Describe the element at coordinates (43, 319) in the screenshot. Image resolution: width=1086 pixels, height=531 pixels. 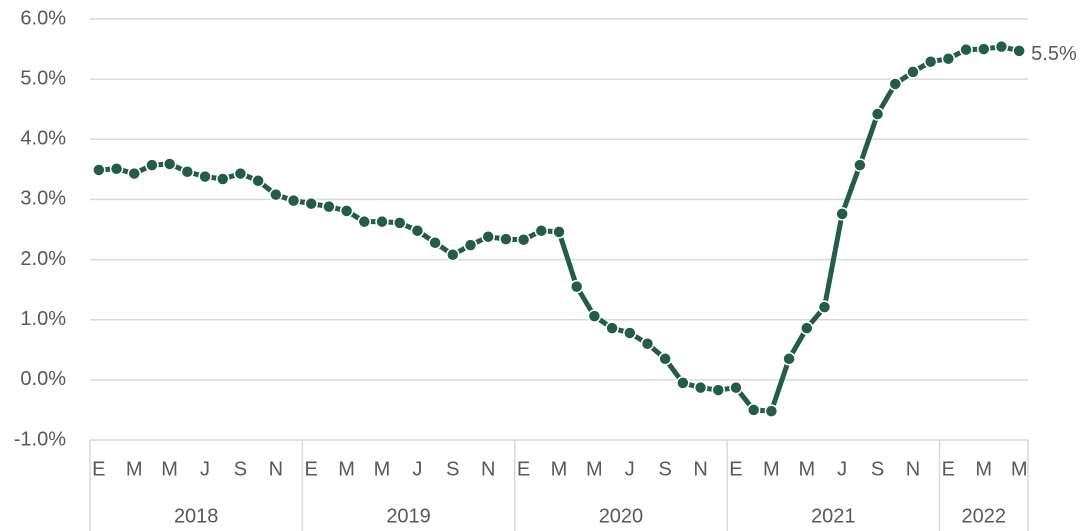
I see `y-tick-label: 1.0%` at that location.